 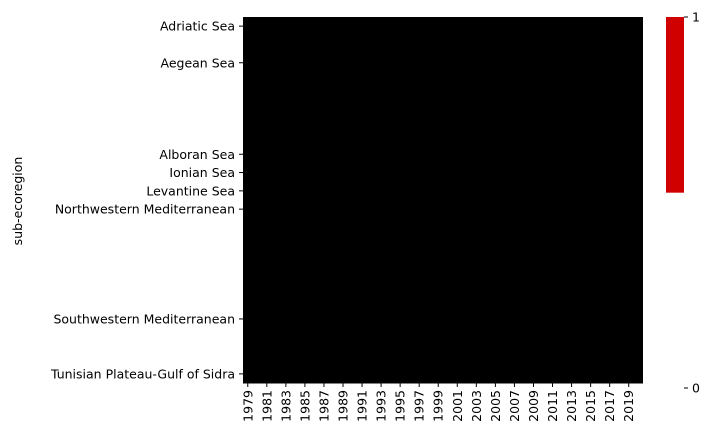 I want to click on x-tick-label: 2015, so click(x=590, y=406).